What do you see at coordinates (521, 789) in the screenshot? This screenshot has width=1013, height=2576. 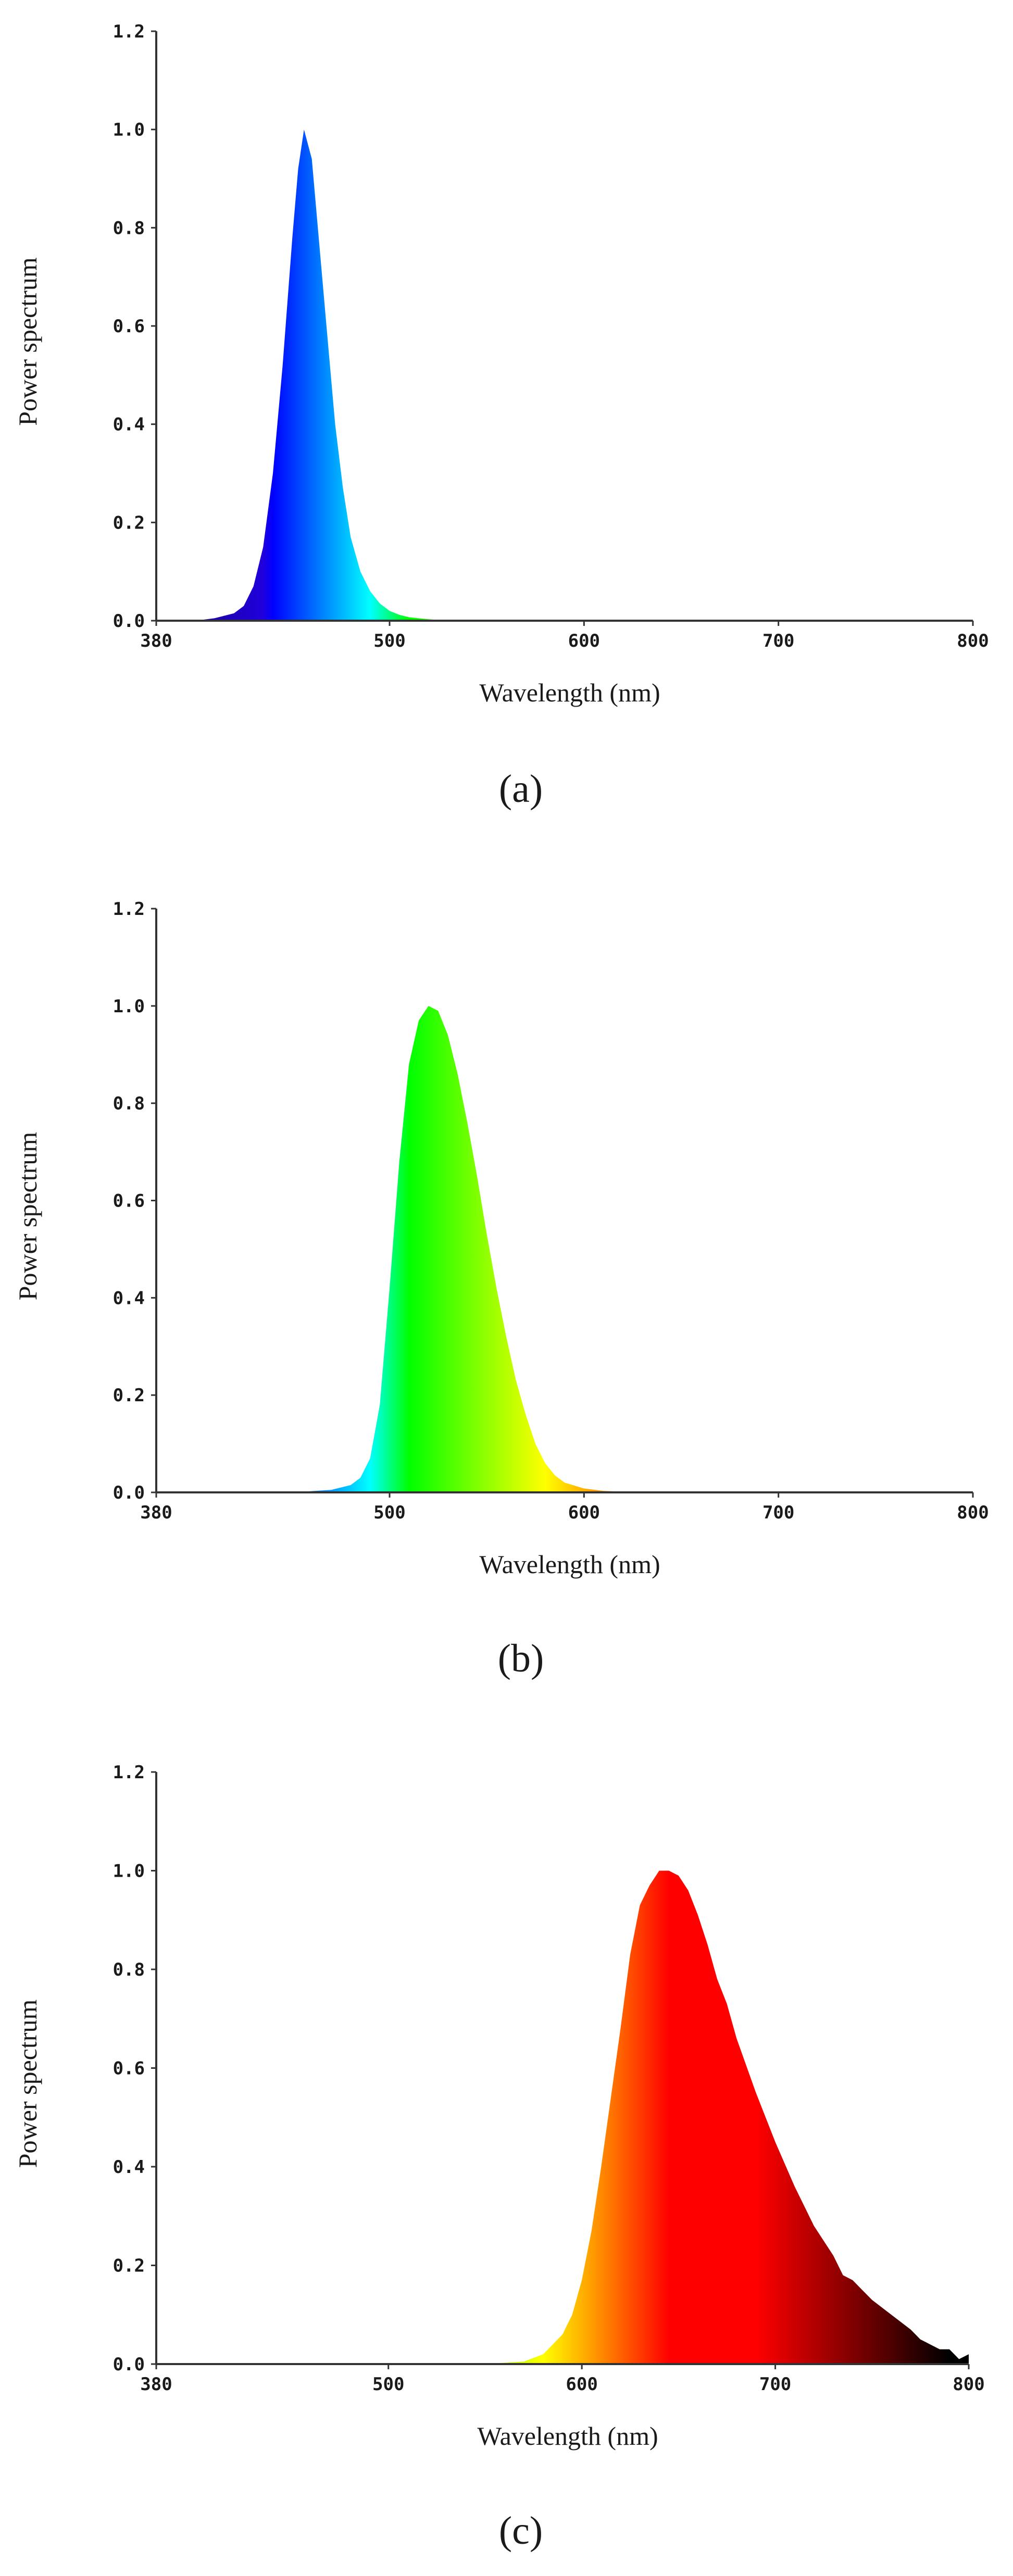 I see `panel-label: (a)` at bounding box center [521, 789].